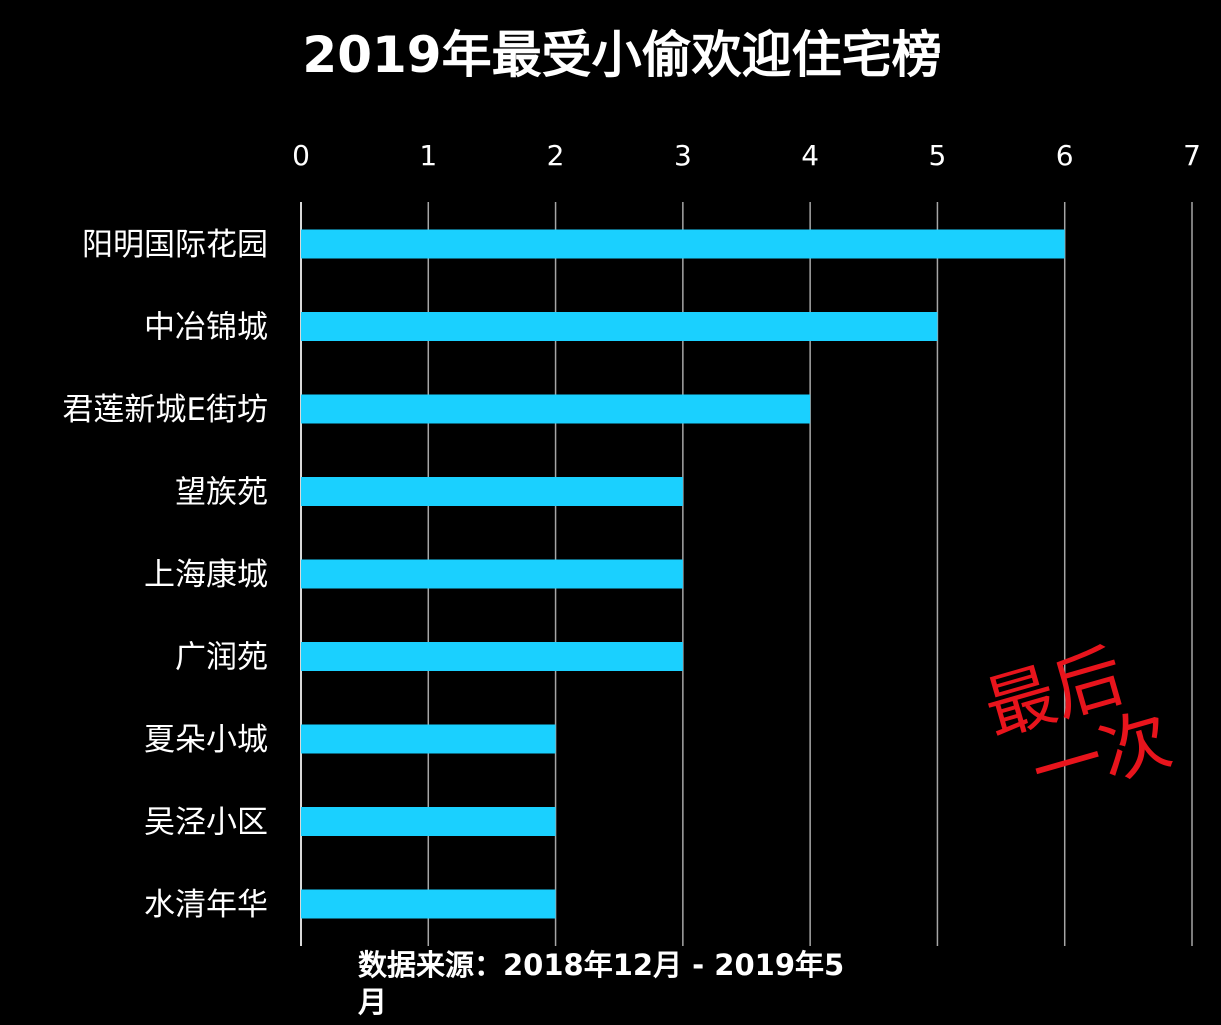 The image size is (1221, 1025). Describe the element at coordinates (1078, 724) in the screenshot. I see `stamp: 最后 一次` at that location.